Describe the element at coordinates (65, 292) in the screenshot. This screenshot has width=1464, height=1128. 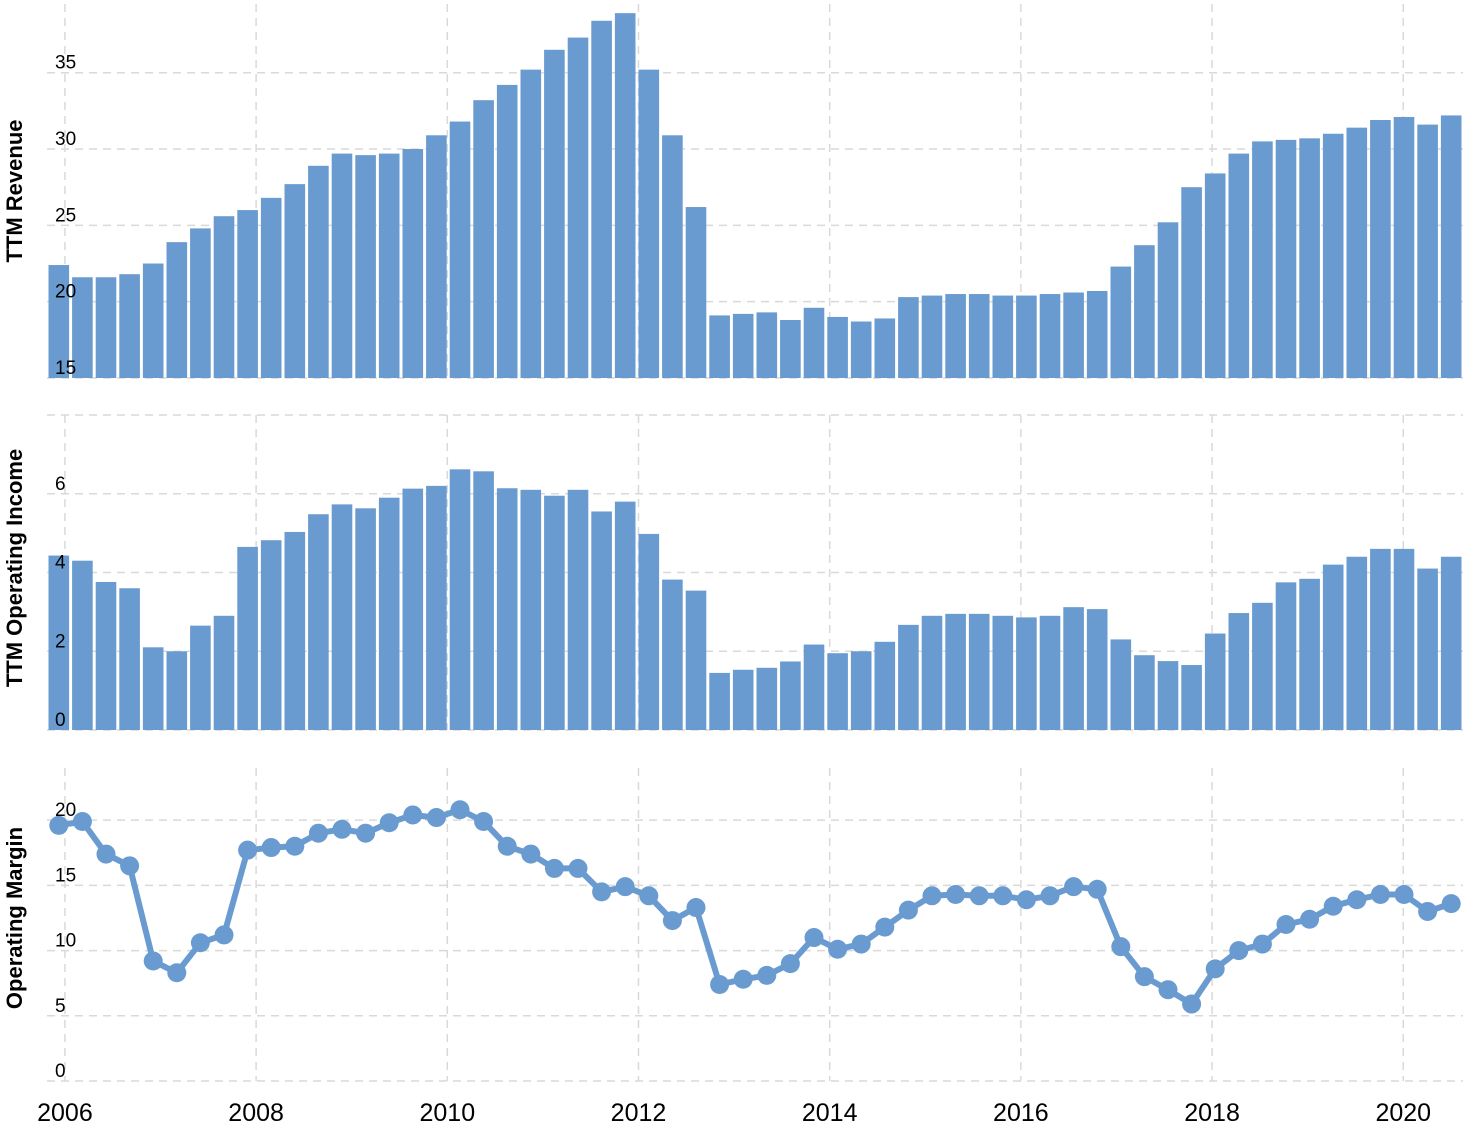
I see `y-tick-label: 20` at that location.